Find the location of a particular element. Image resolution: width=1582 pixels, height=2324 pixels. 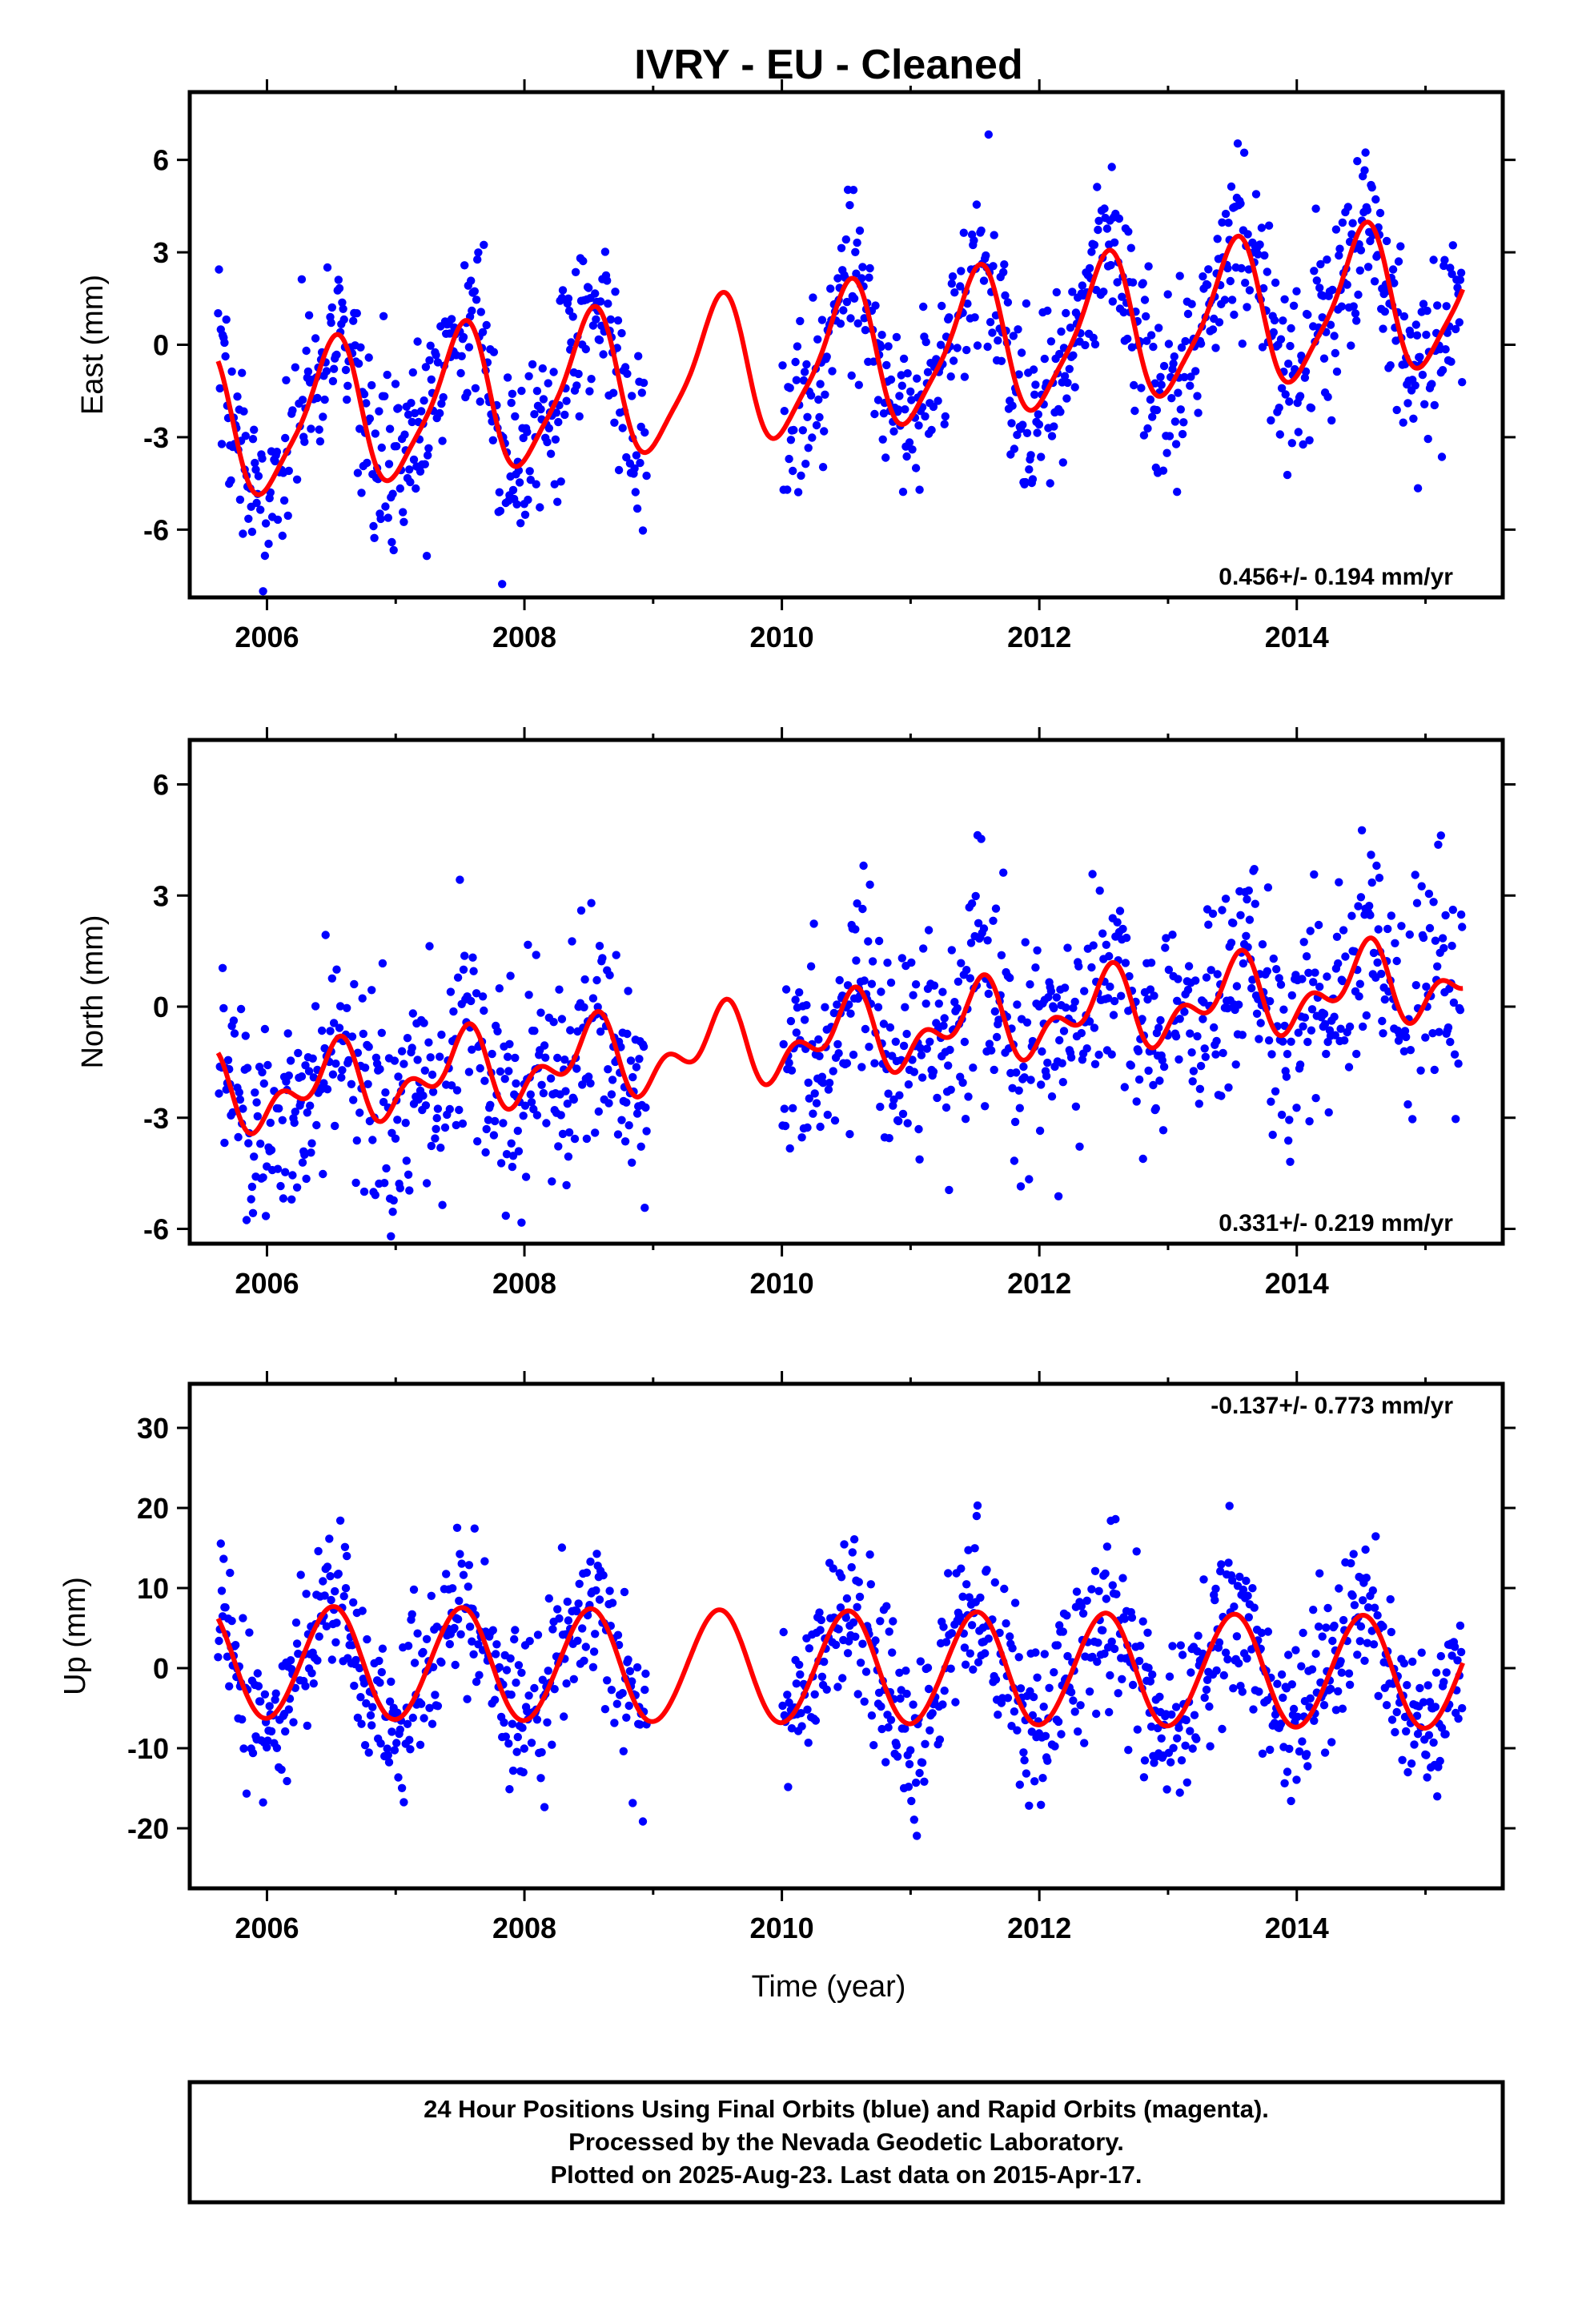

up-y-tick-label: 20 is located at coordinates (153, 1508).